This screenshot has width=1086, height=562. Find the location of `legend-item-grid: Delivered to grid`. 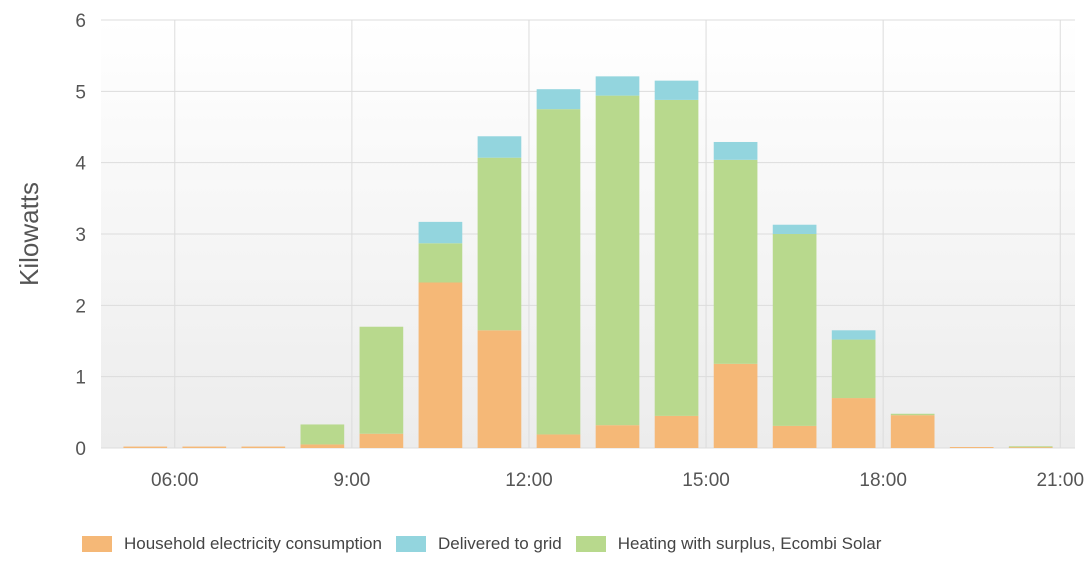

legend-item-grid: Delivered to grid is located at coordinates (478, 544).